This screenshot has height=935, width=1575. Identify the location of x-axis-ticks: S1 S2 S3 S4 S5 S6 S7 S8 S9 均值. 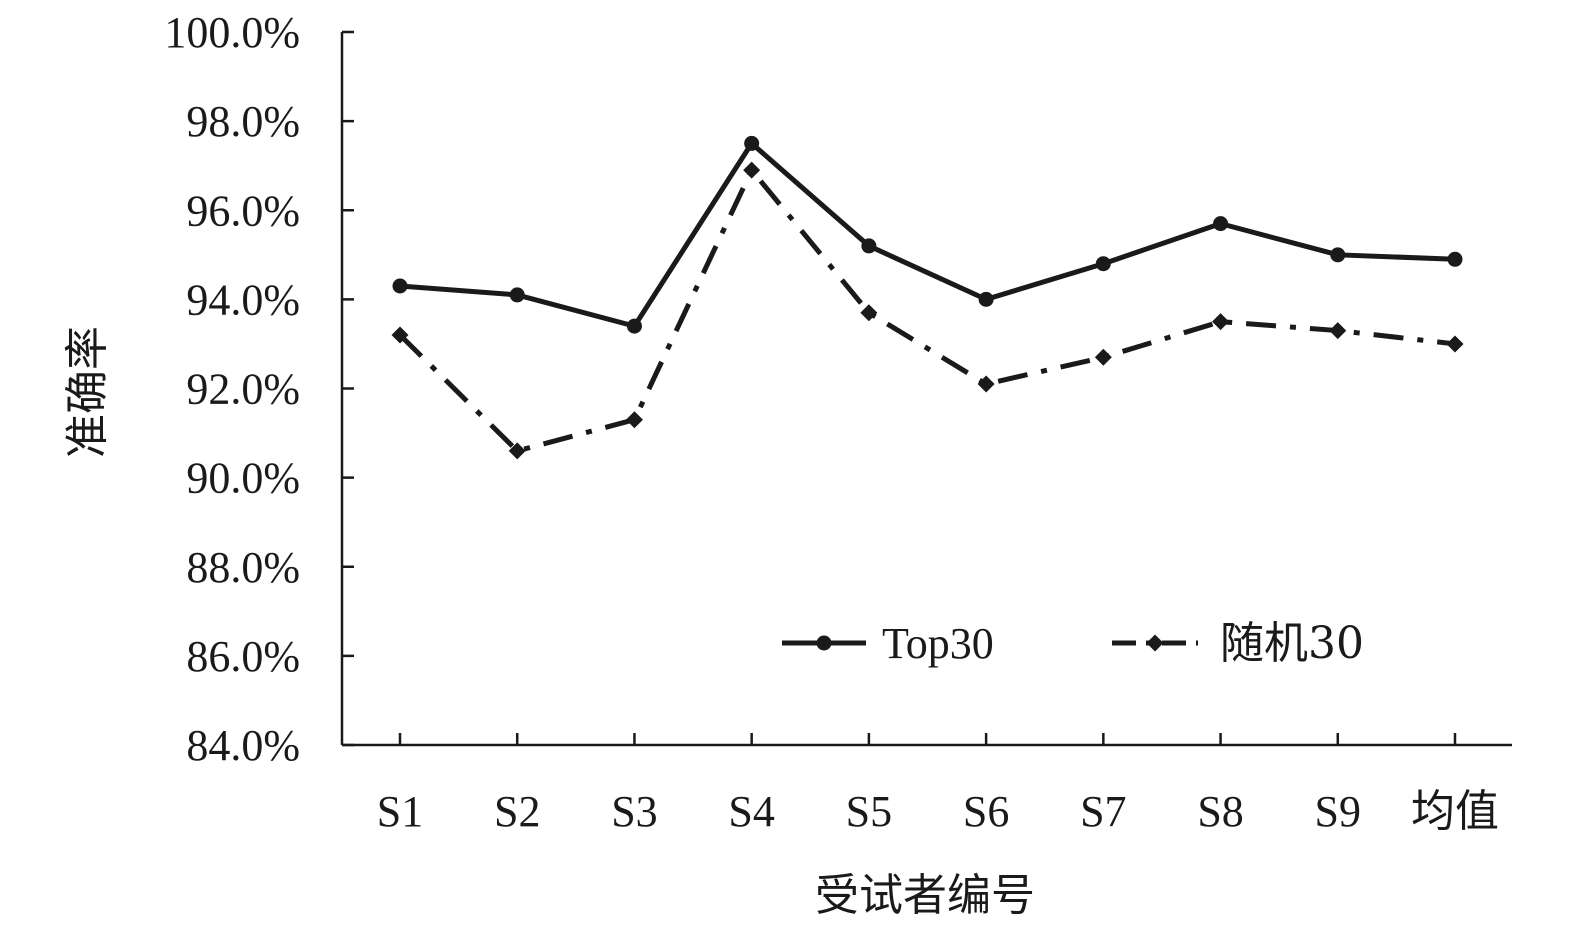
(938, 785).